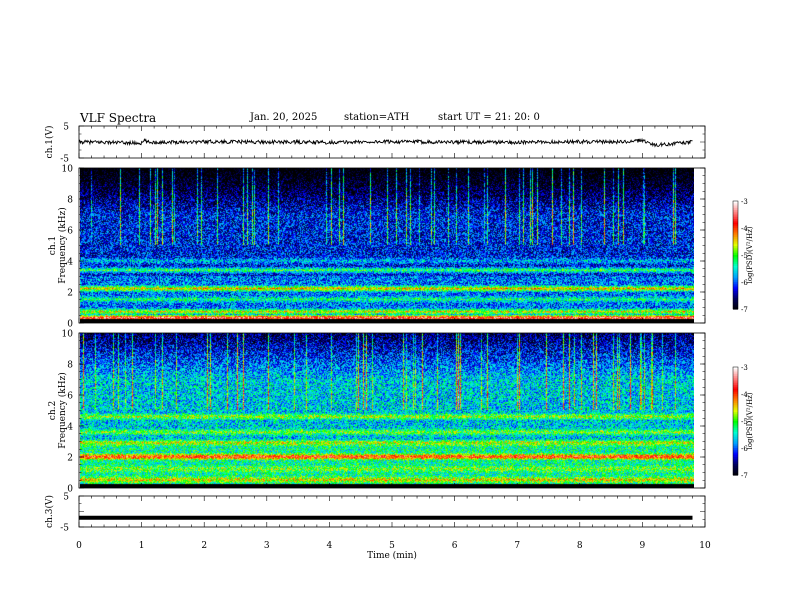 The width and height of the screenshot is (792, 612). I want to click on x-tick-label: 10, so click(705, 546).